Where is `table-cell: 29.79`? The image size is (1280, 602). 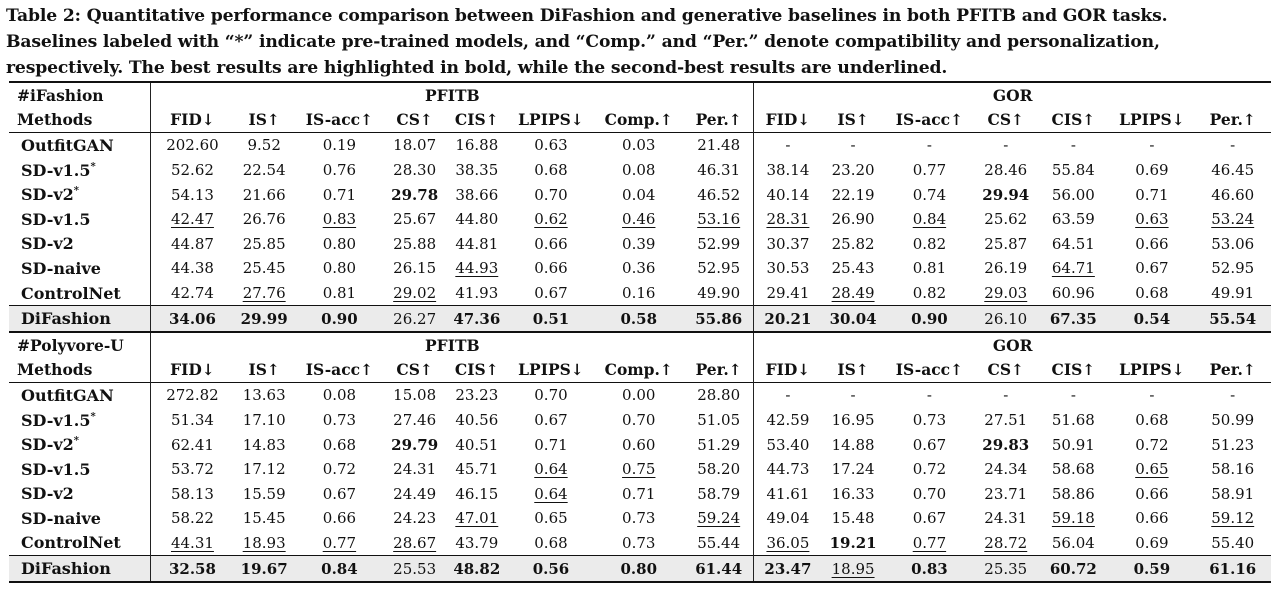 table-cell: 29.79 is located at coordinates (414, 444).